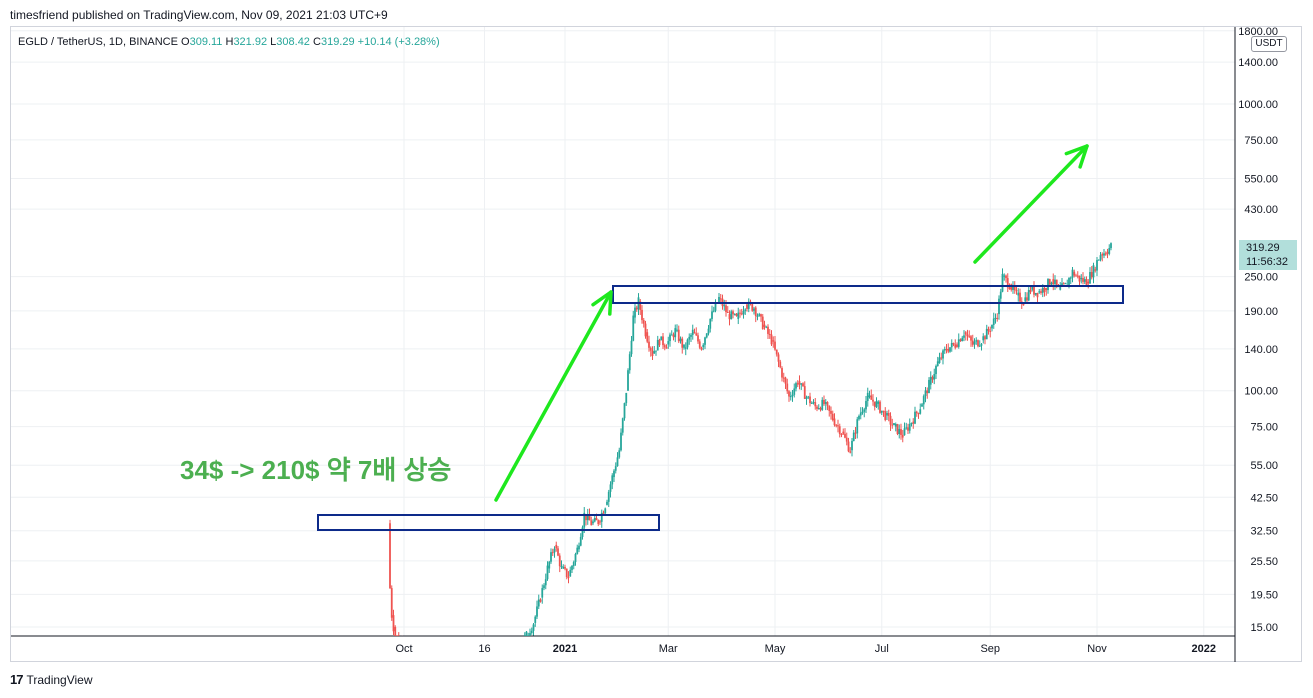  I want to click on footer-brand: TradingView, so click(59, 679).